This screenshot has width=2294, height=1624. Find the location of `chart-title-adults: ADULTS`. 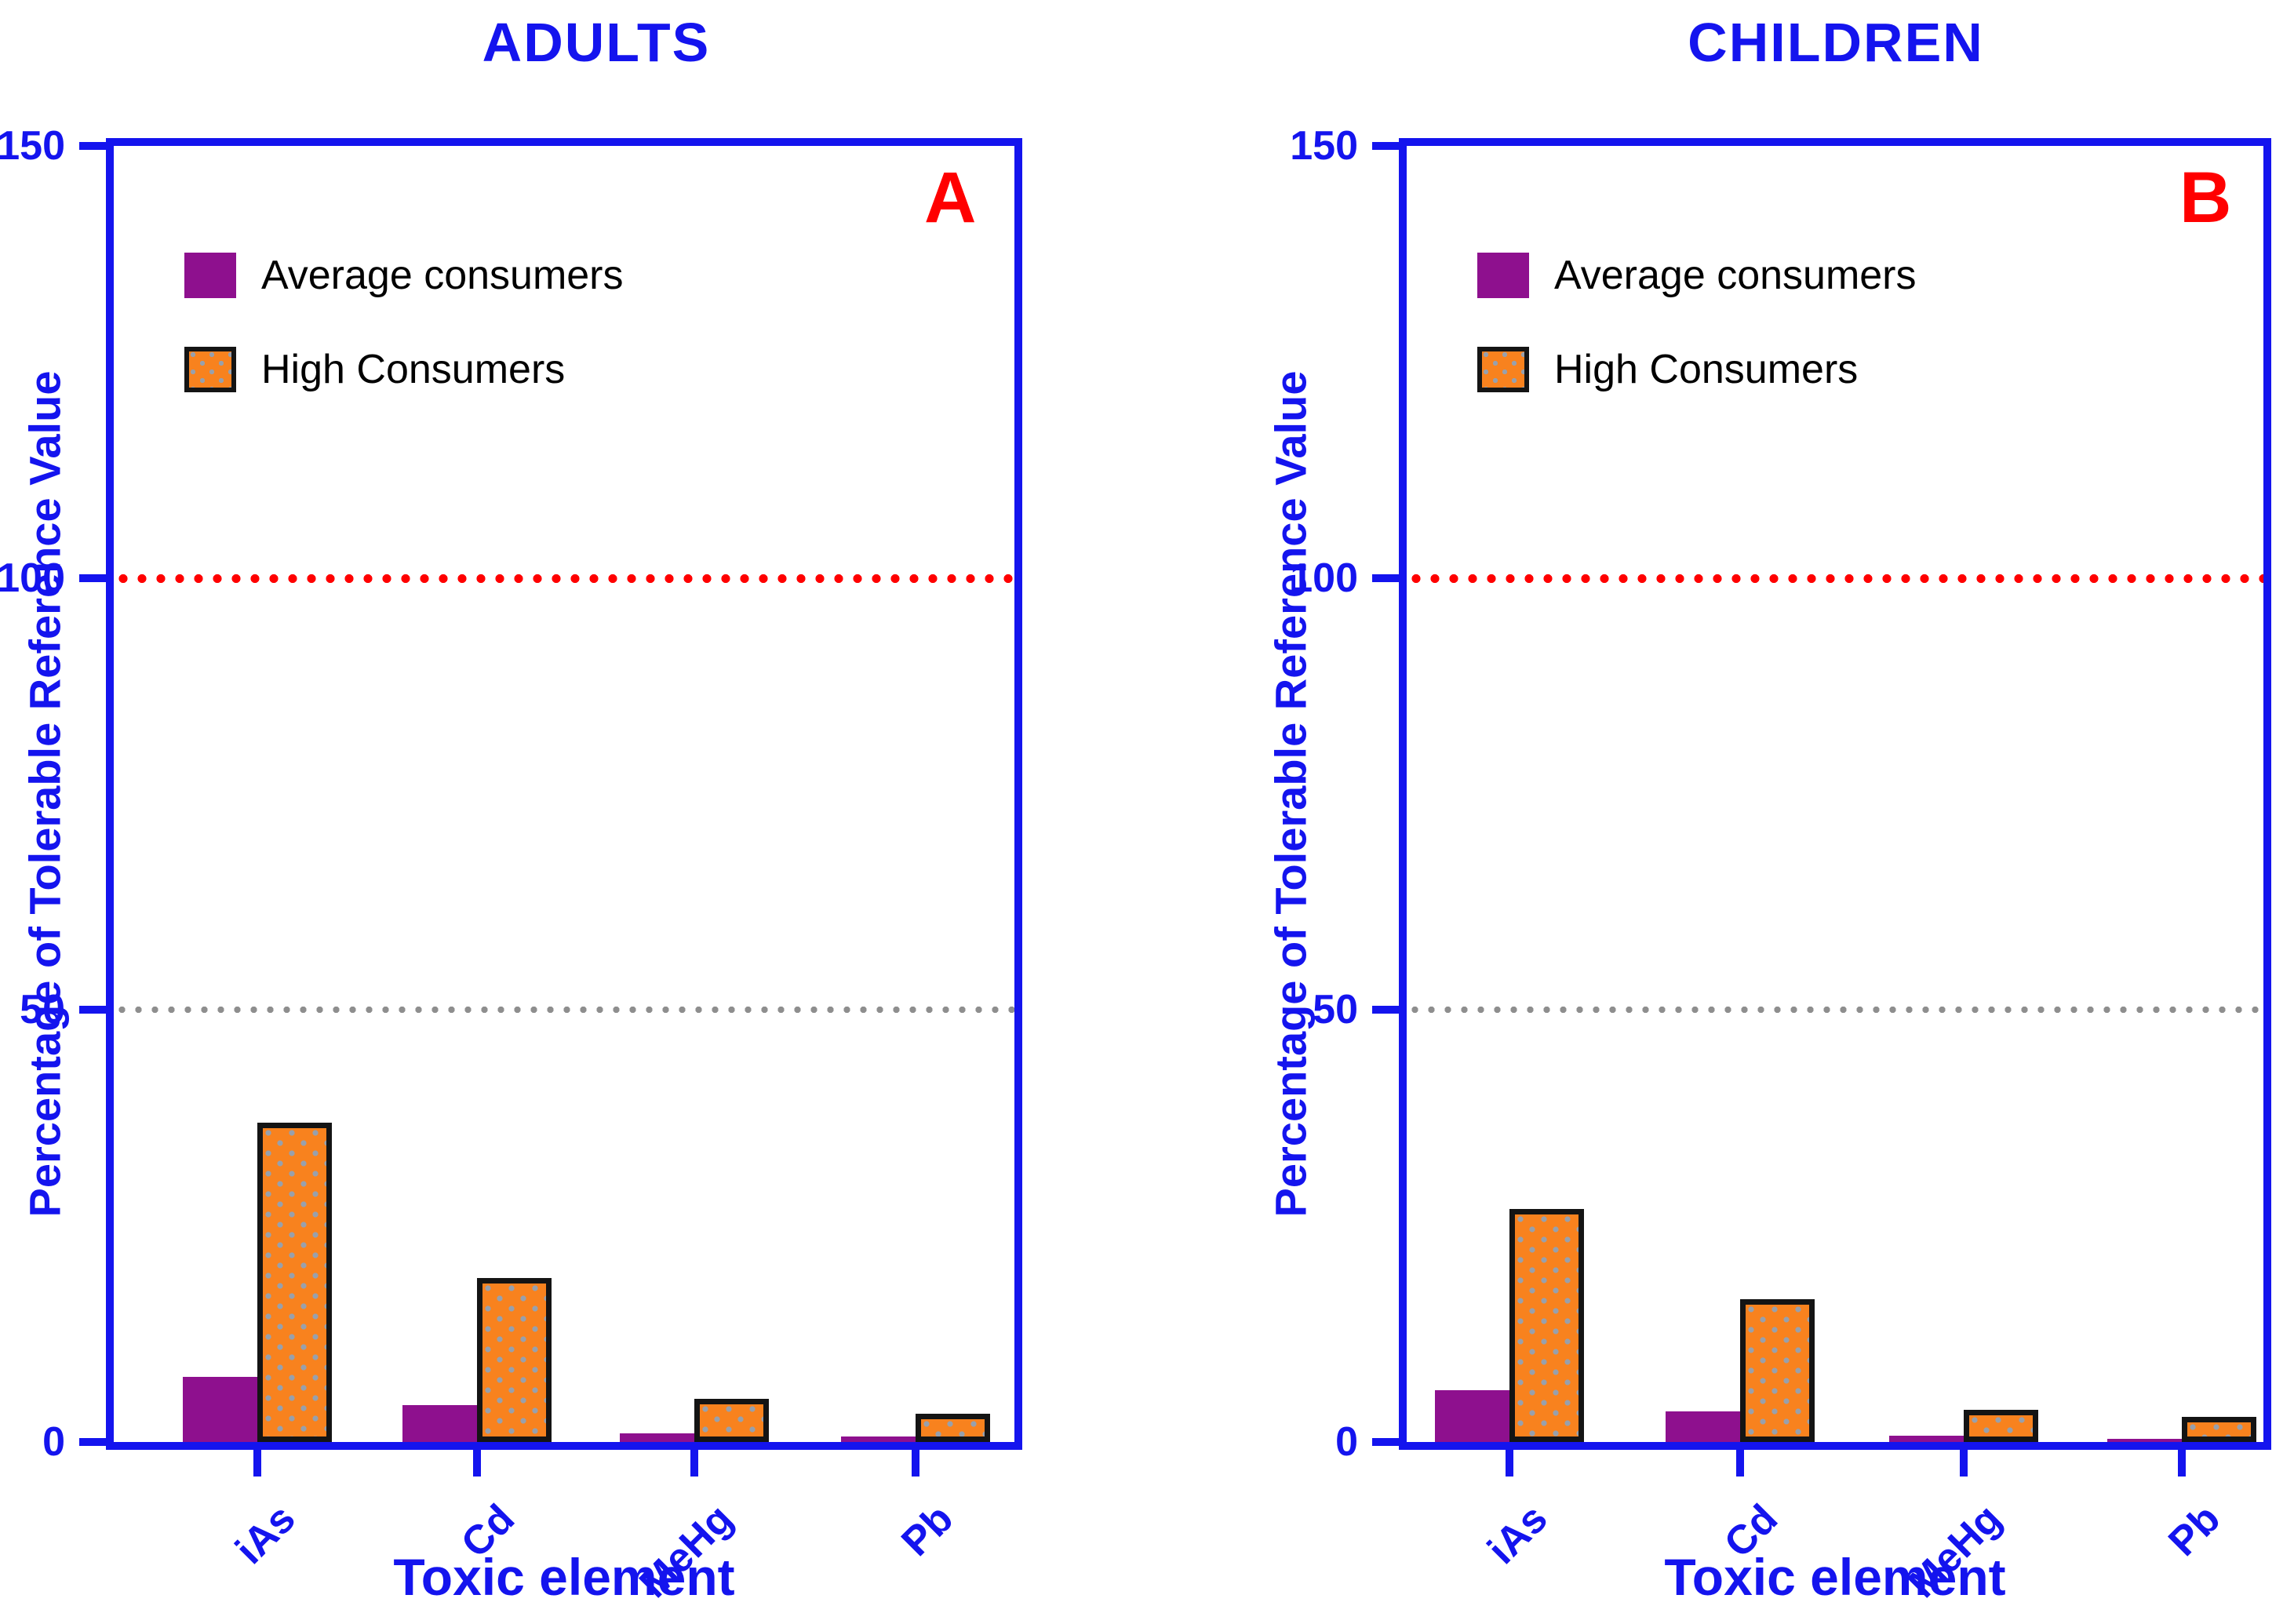

chart-title-adults: ADULTS is located at coordinates (597, 42).